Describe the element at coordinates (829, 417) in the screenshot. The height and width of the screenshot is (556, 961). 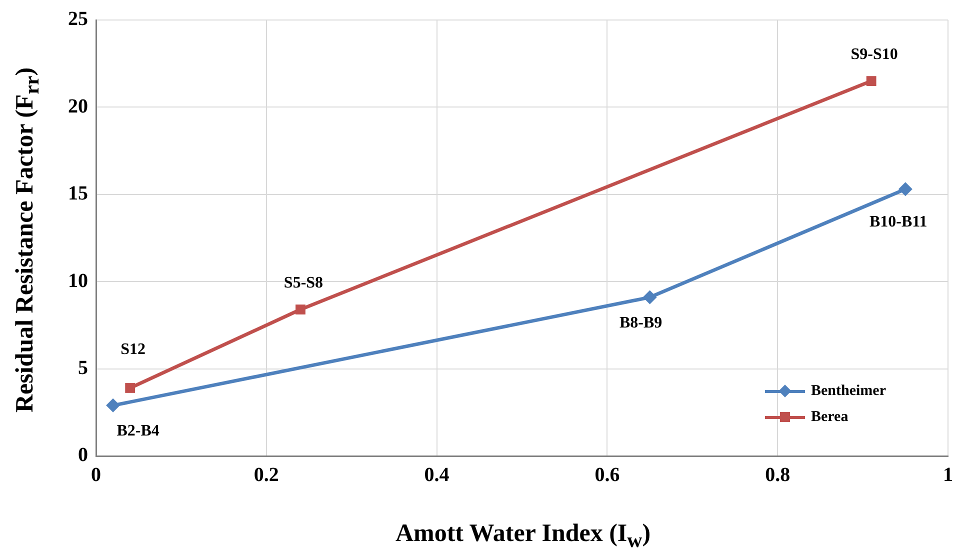
I see `legend-label: Berea` at that location.